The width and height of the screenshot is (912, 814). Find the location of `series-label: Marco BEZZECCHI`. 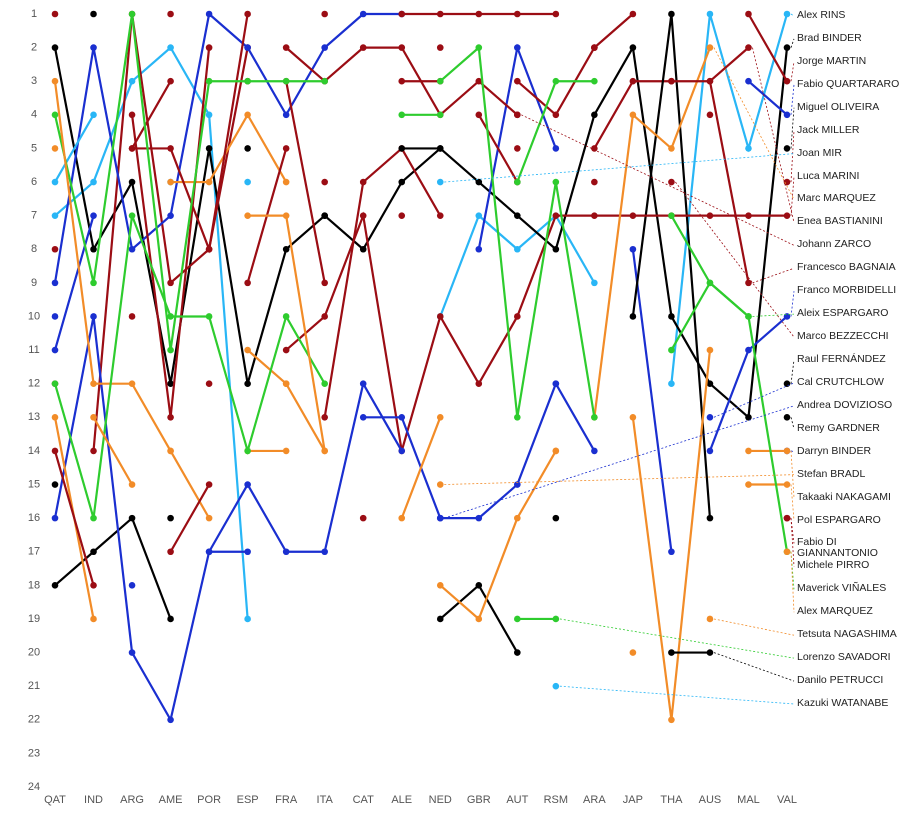

series-label: Marco BEZZECCHI is located at coordinates (843, 336).